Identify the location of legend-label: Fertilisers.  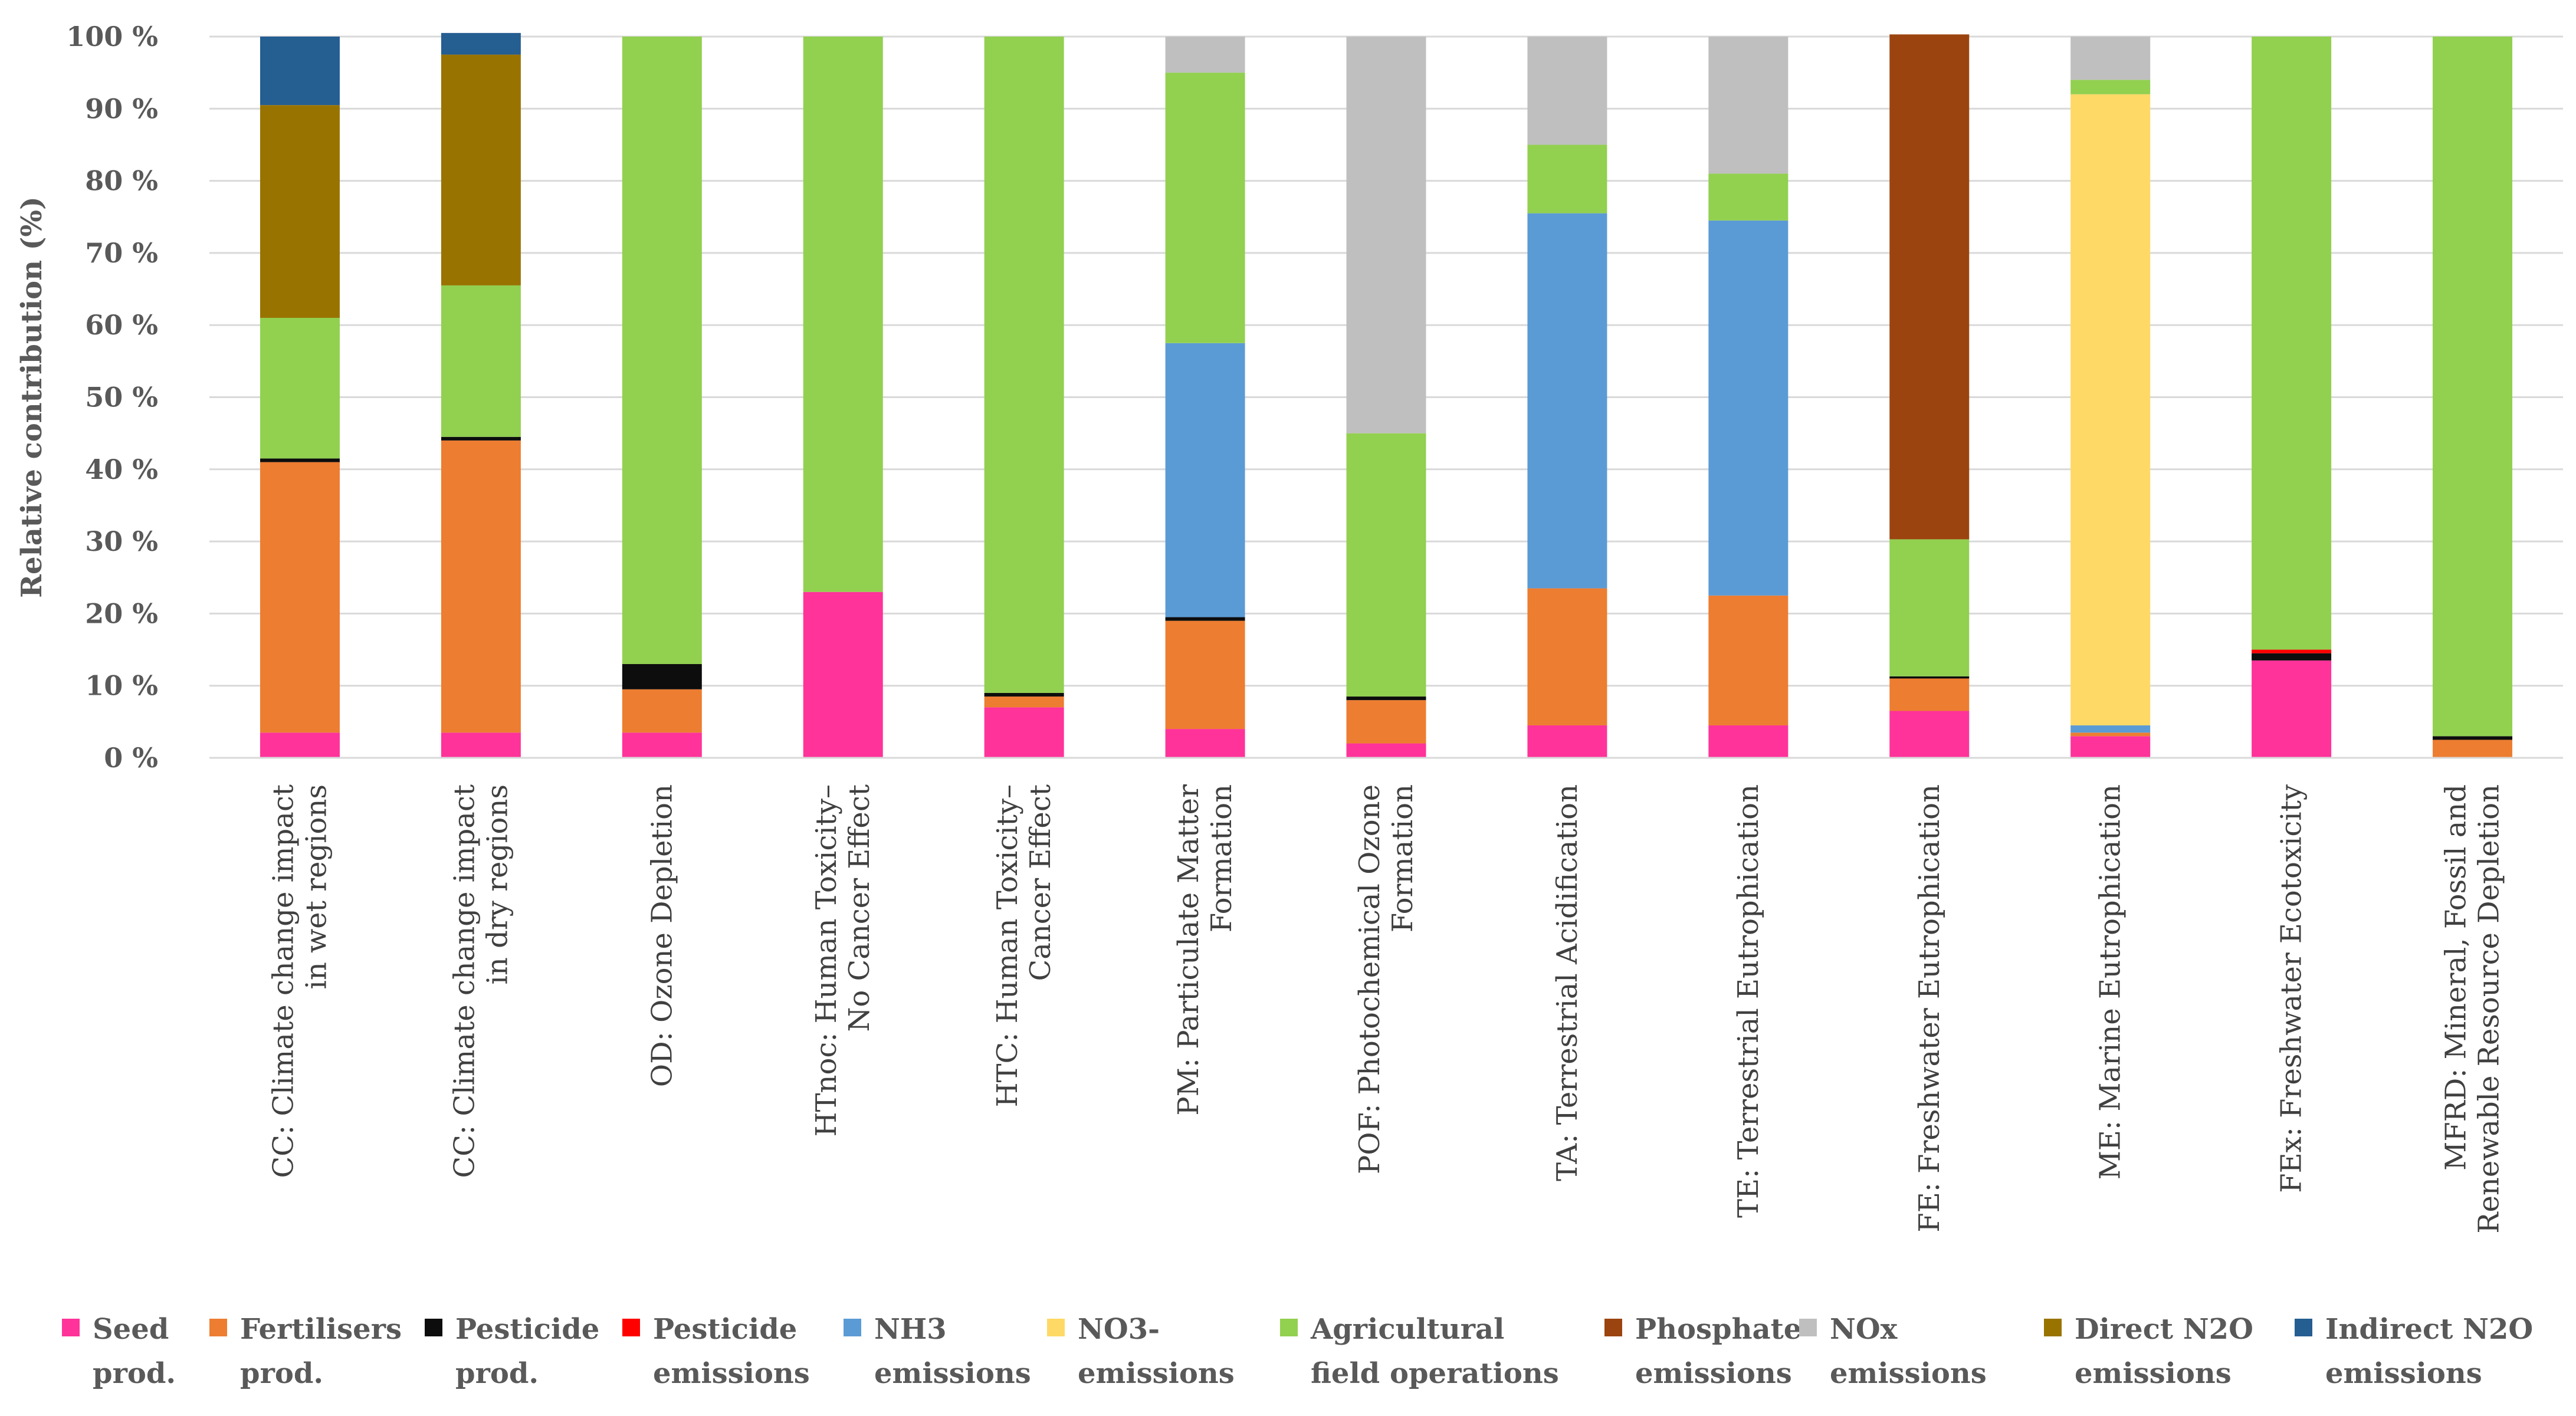
(321, 1329).